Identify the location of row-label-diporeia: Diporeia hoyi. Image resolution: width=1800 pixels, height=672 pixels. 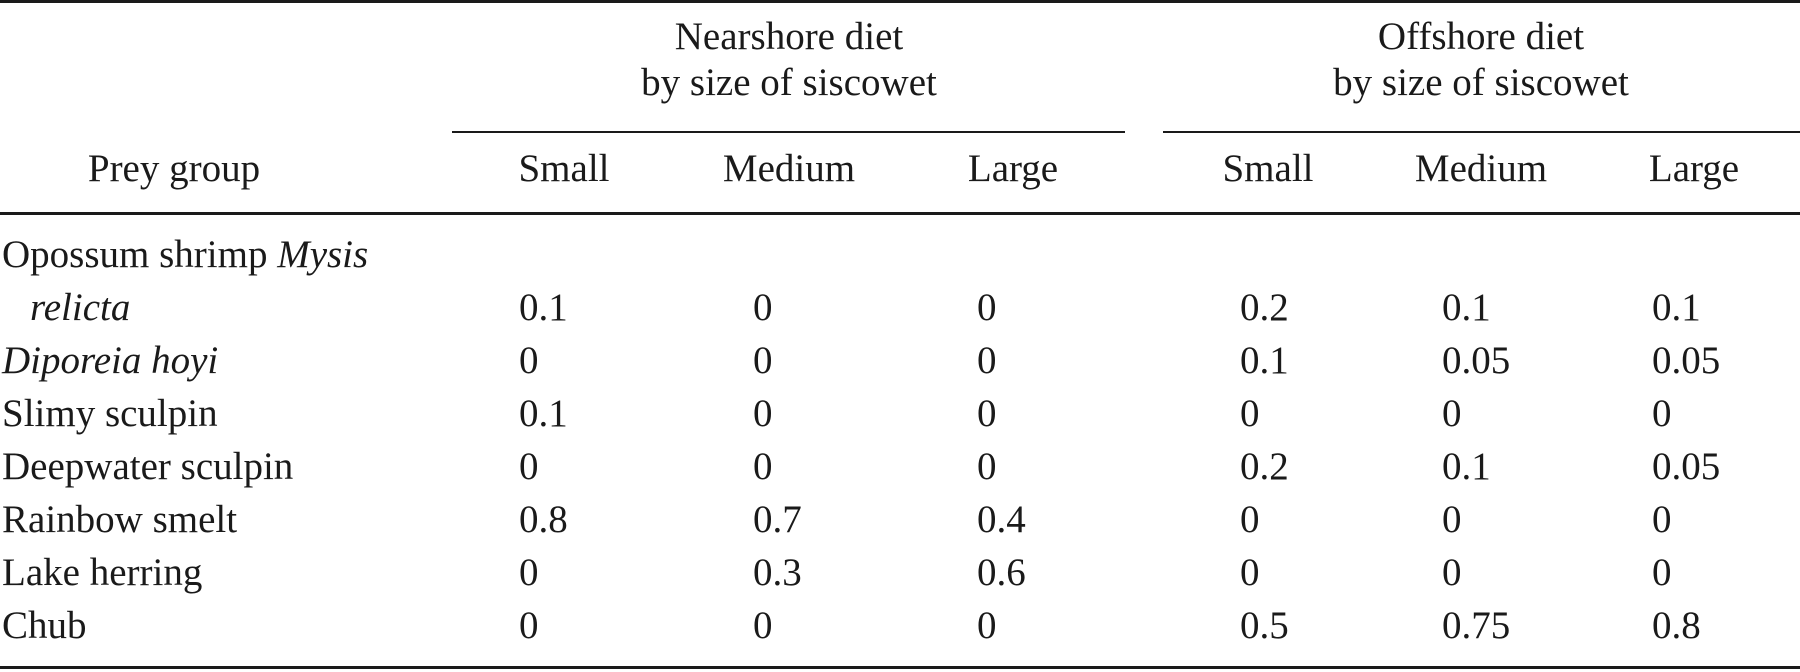
(110, 360).